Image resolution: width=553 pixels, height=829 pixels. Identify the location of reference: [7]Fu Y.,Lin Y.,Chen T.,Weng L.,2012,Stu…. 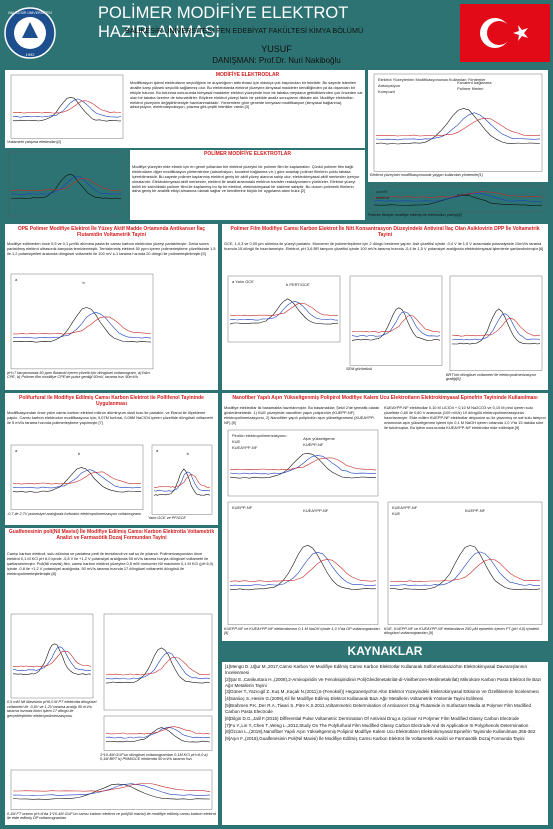
(377, 725).